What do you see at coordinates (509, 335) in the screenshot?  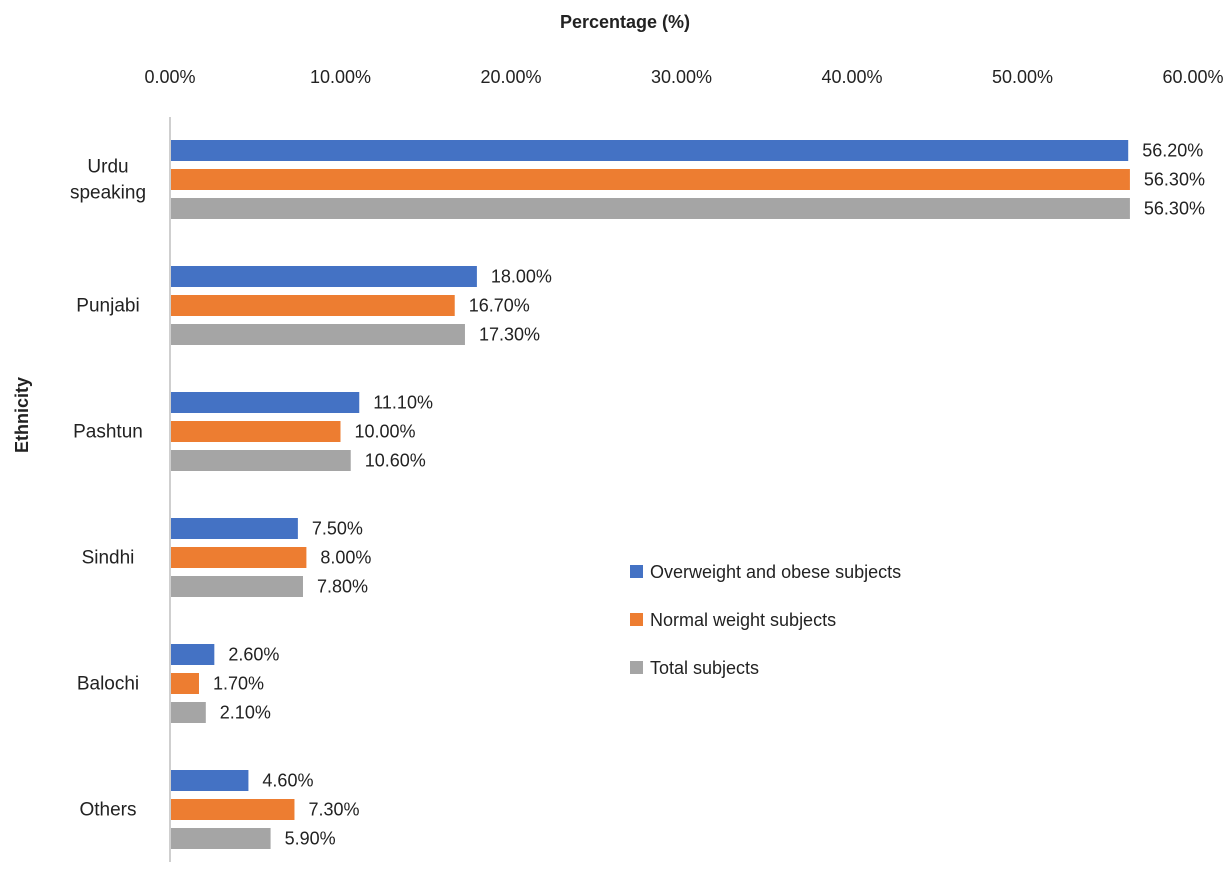 I see `data-label: 17.30%` at bounding box center [509, 335].